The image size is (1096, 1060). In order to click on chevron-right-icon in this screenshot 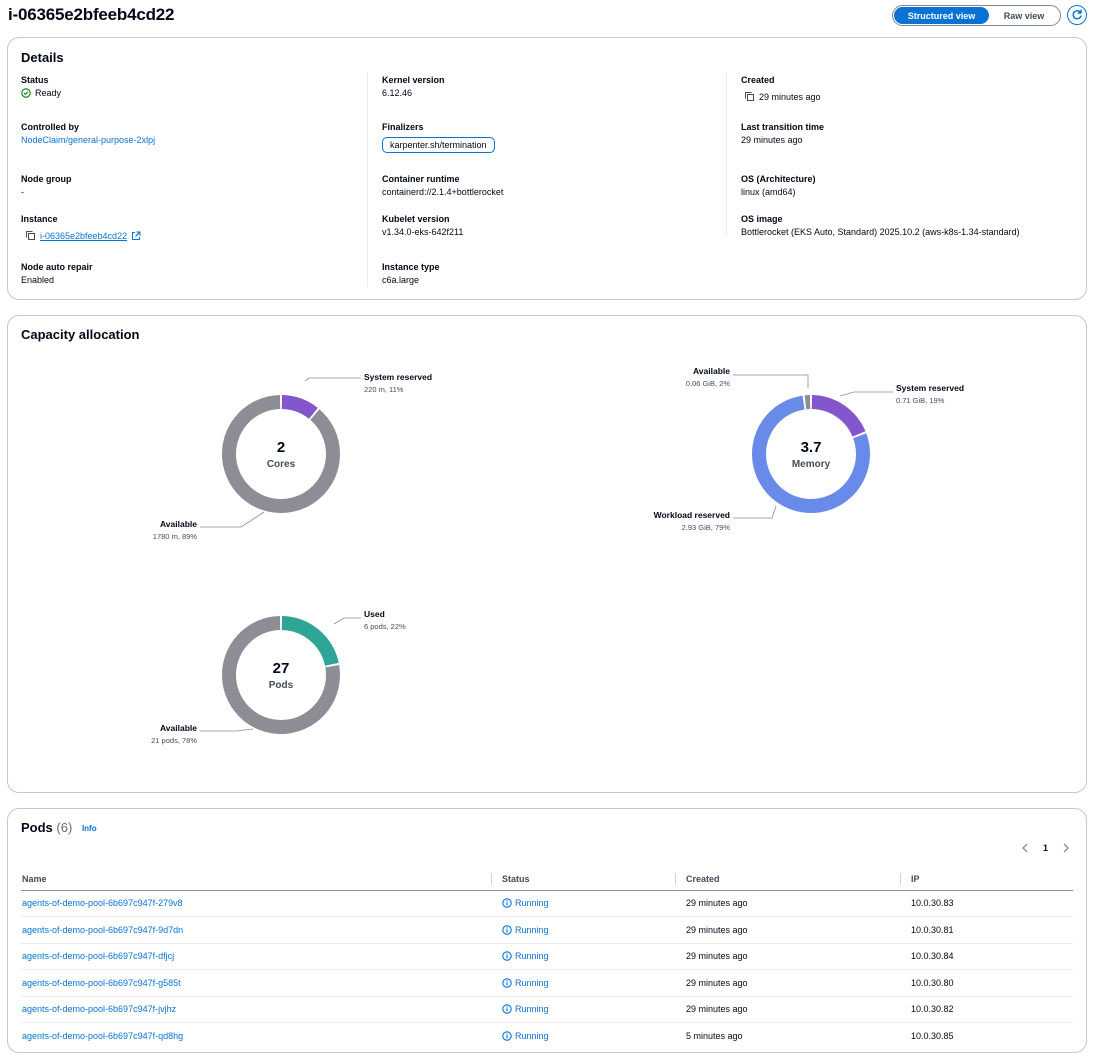, I will do `click(1066, 848)`.